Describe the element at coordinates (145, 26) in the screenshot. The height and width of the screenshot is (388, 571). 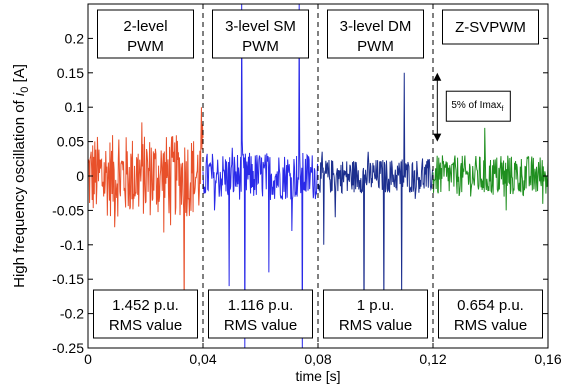
I see `section-title-line1: 2-level` at that location.